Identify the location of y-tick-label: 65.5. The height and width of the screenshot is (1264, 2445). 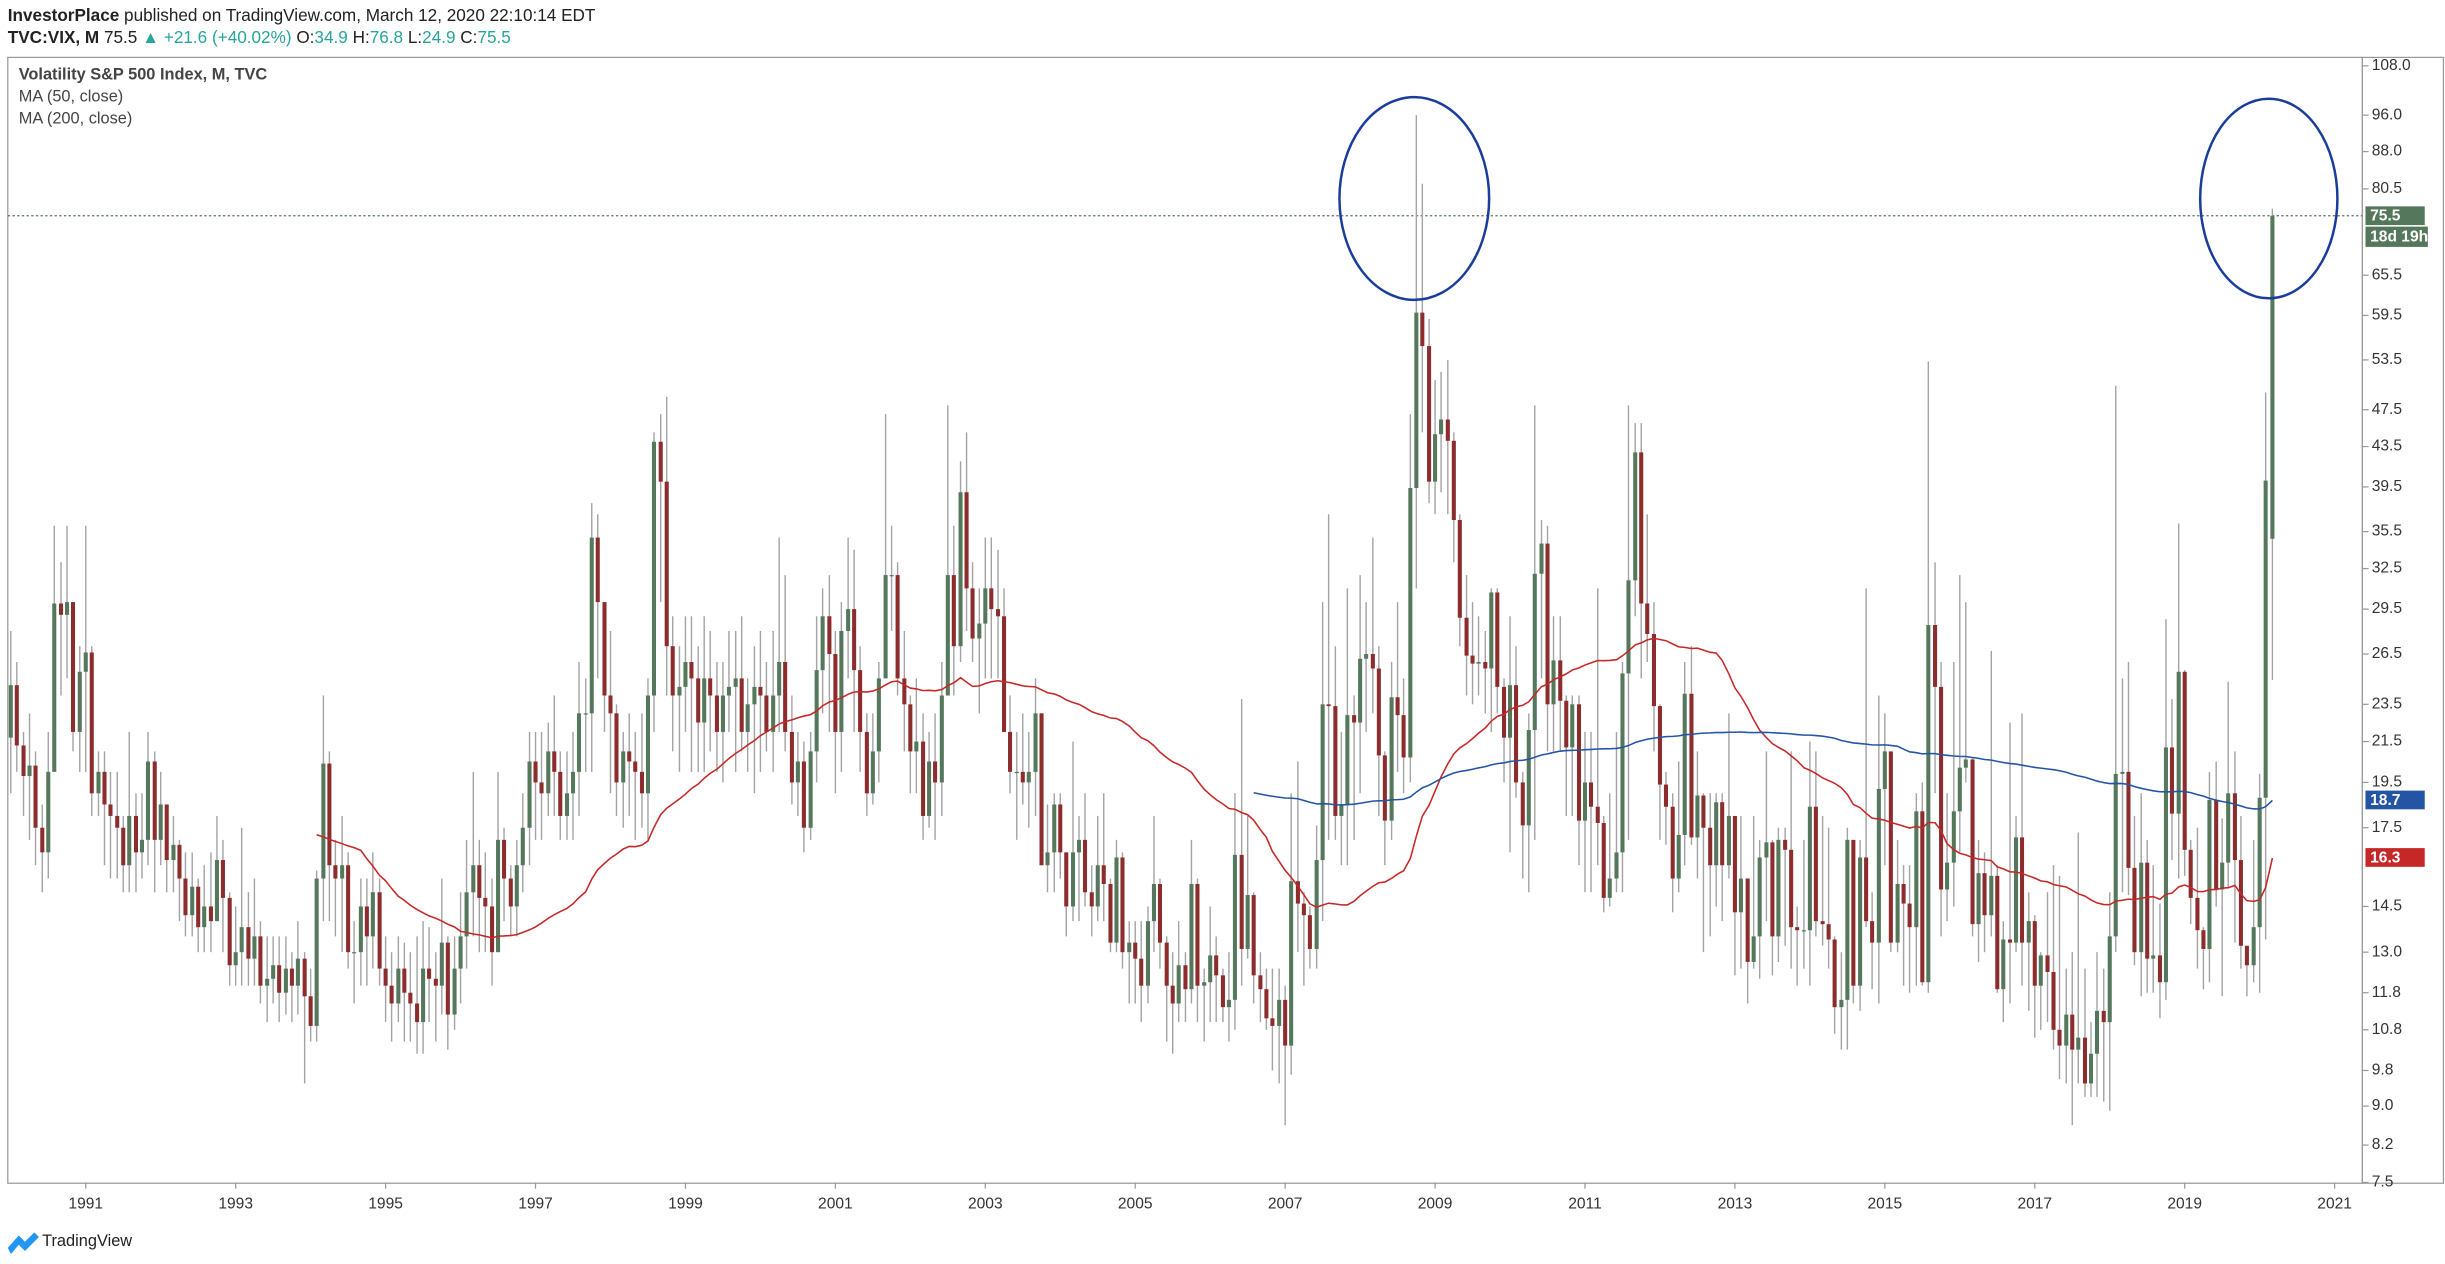
(2387, 274).